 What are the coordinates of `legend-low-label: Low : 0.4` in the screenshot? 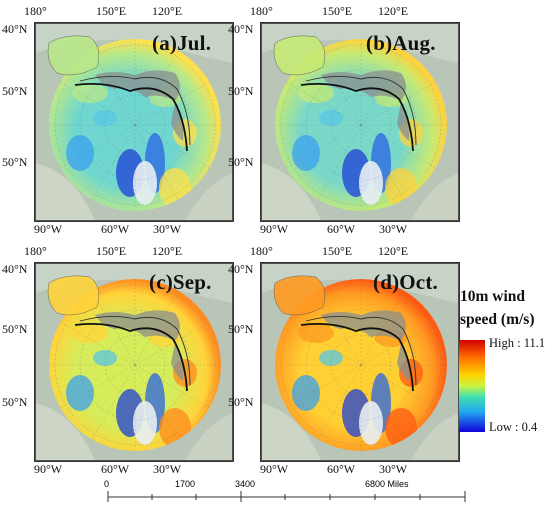 It's located at (513, 427).